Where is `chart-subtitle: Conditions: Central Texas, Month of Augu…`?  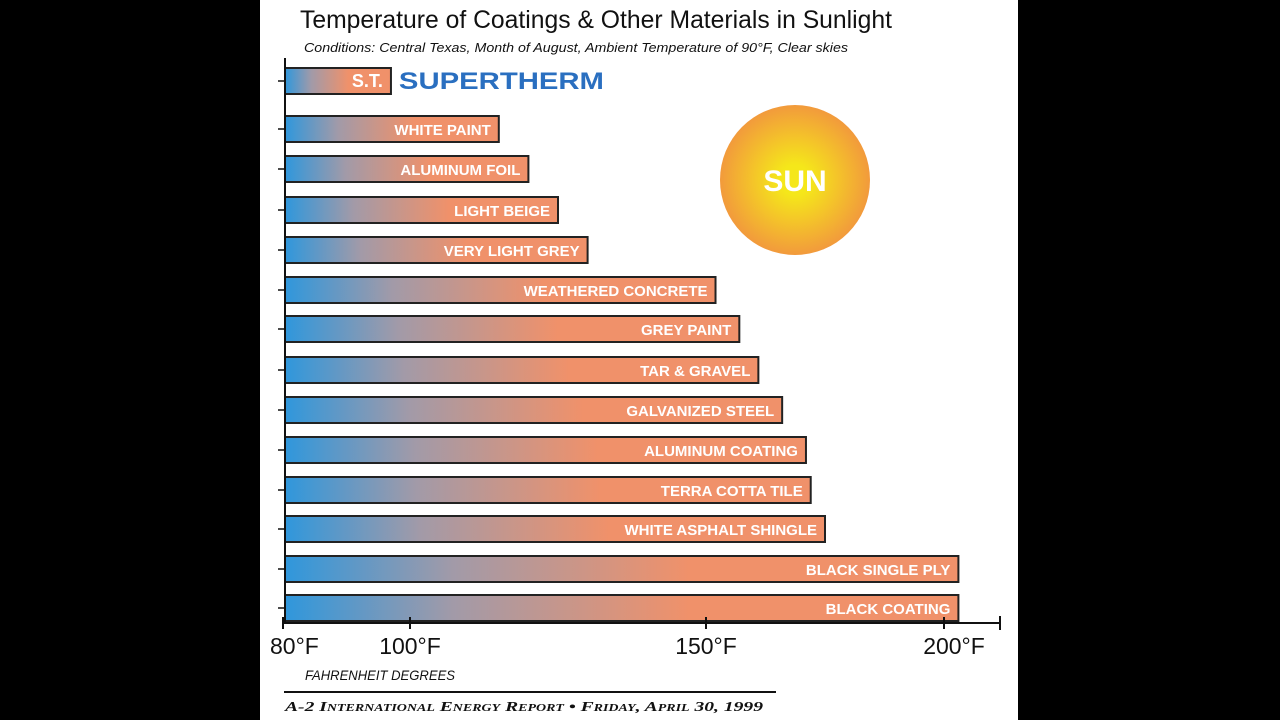 chart-subtitle: Conditions: Central Texas, Month of Augu… is located at coordinates (576, 47).